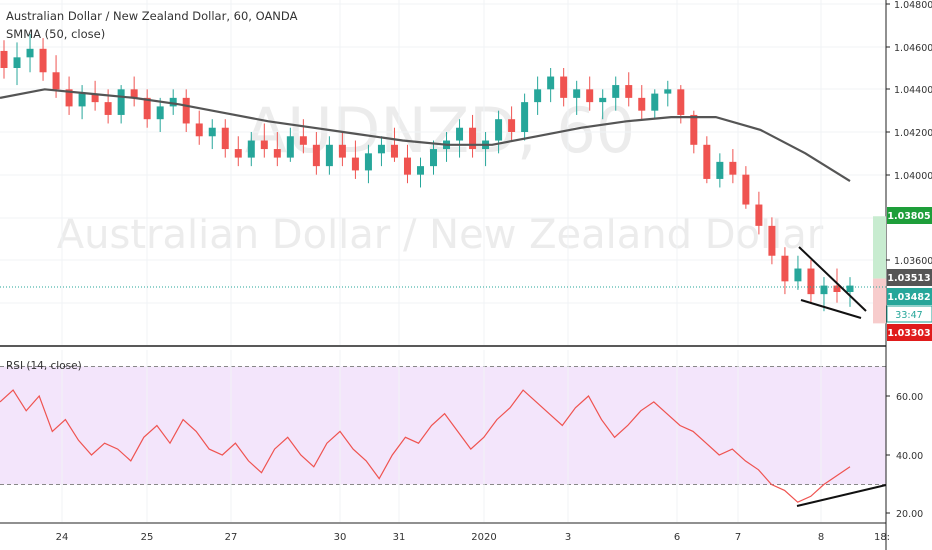  What do you see at coordinates (909, 296) in the screenshot?
I see `current-price-badge: 1.03482` at bounding box center [909, 296].